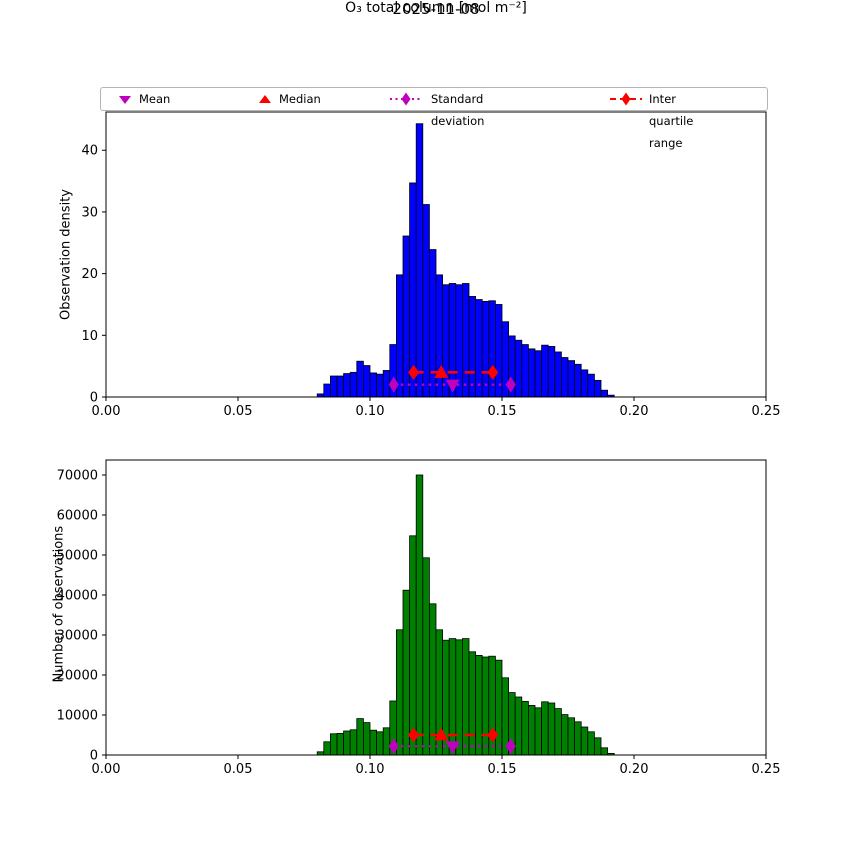  I want to click on x-tick-label: 0.25, so click(766, 769).